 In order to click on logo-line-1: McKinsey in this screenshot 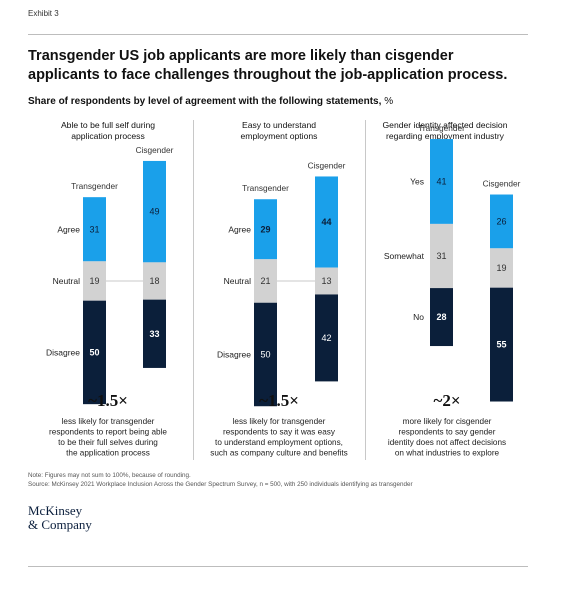, I will do `click(55, 510)`.